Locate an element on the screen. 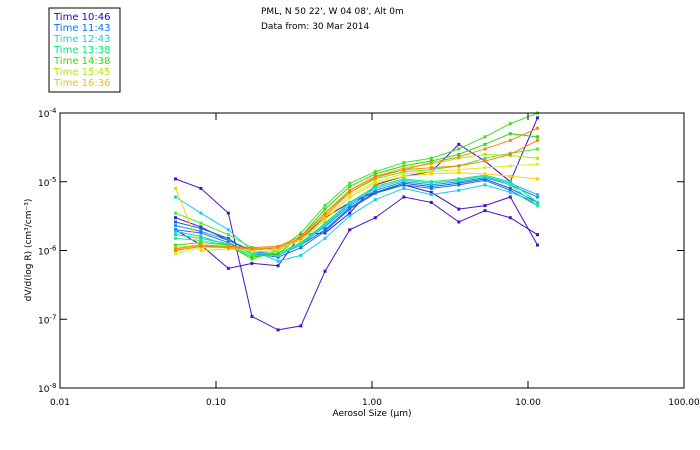 The height and width of the screenshot is (450, 700). y-tick-label: 10⁻⁸ is located at coordinates (47, 388).